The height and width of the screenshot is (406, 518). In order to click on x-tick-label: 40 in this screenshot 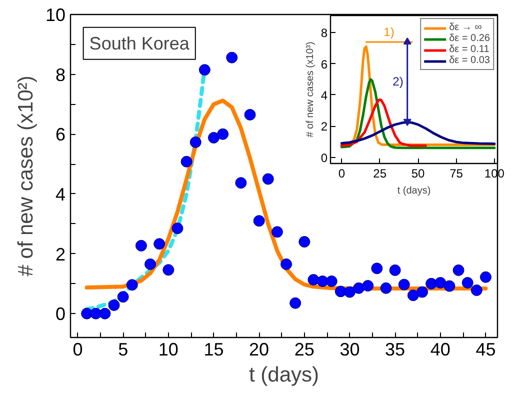, I will do `click(440, 350)`.